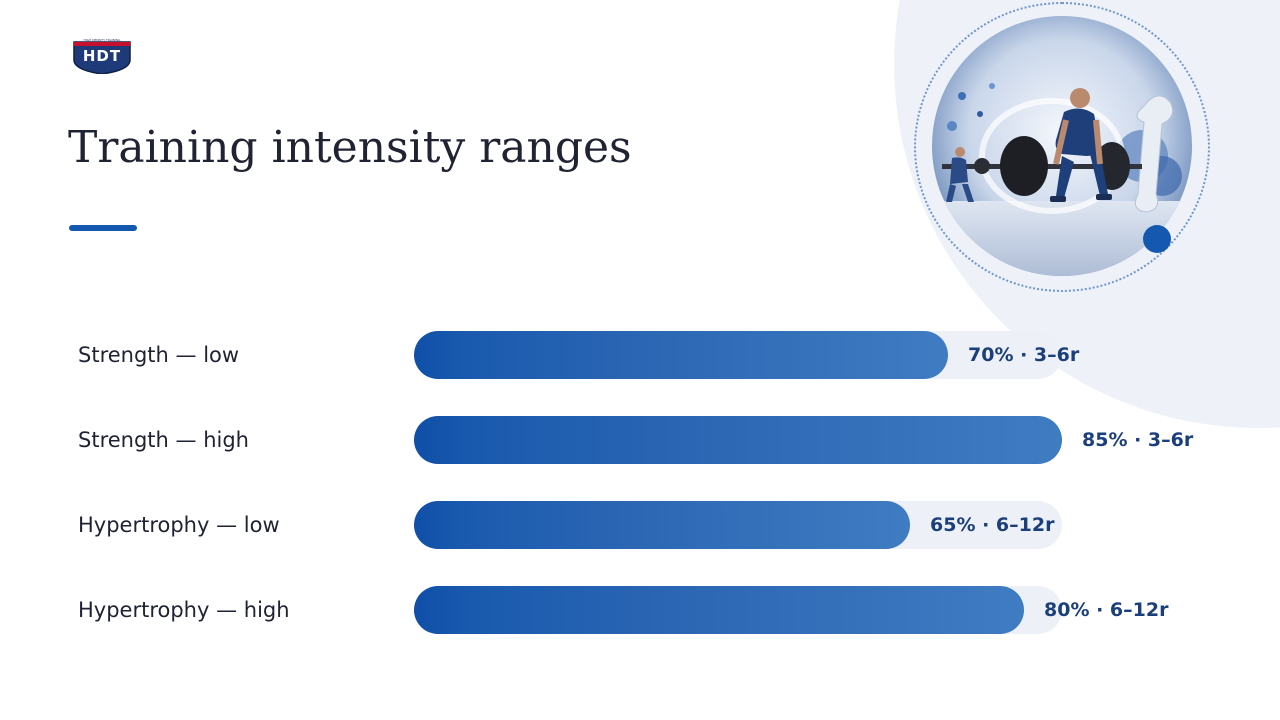 This screenshot has width=1280, height=720. What do you see at coordinates (662, 525) in the screenshot?
I see `bar-fill-hypertrophy-low` at bounding box center [662, 525].